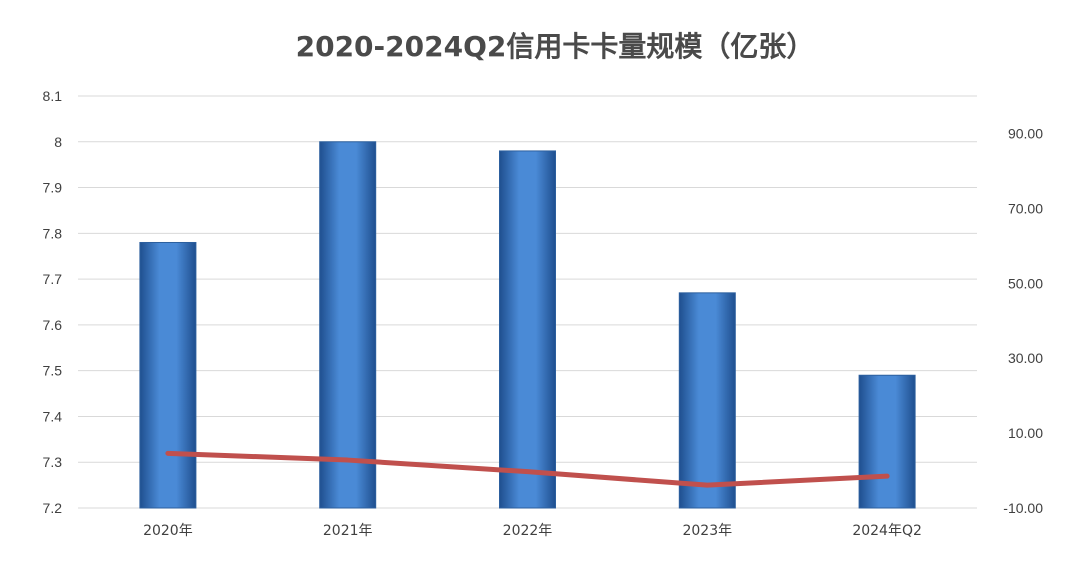 The width and height of the screenshot is (1080, 577). I want to click on right-tick-label: 10.00, so click(1025, 433).